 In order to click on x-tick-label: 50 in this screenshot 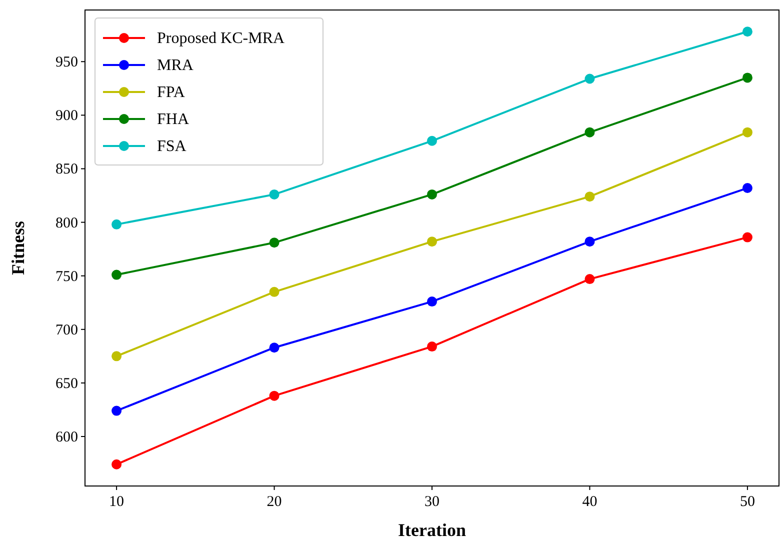, I will do `click(747, 502)`.